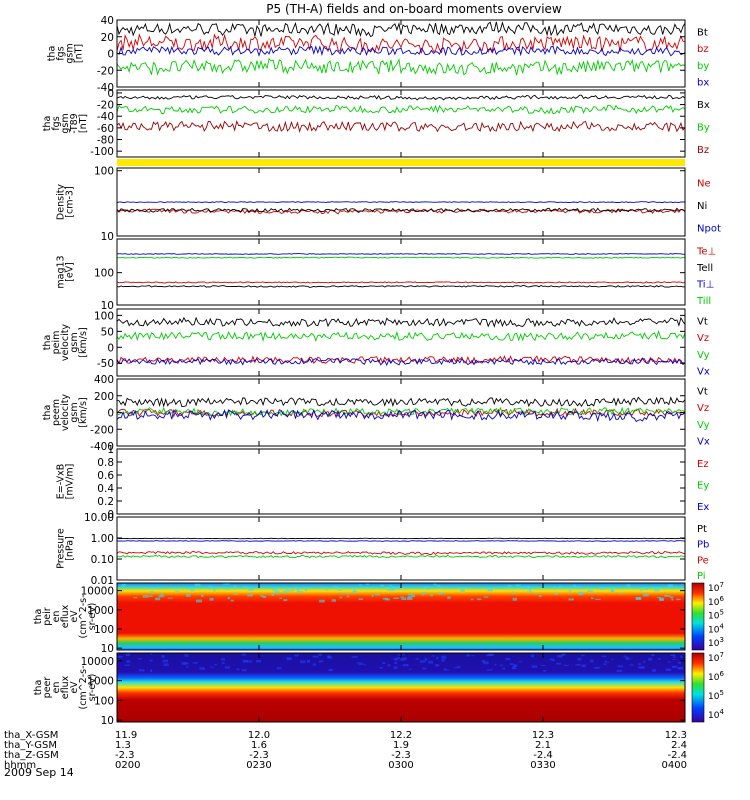 Image resolution: width=750 pixels, height=800 pixels. What do you see at coordinates (401, 538) in the screenshot?
I see `series-line-Pt` at bounding box center [401, 538].